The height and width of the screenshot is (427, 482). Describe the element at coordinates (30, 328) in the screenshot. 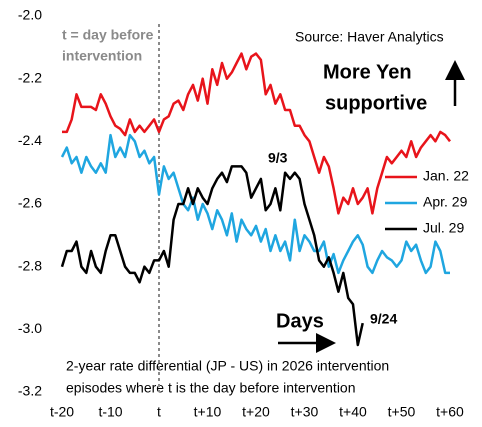

I see `y-tick-label: -3.0` at that location.